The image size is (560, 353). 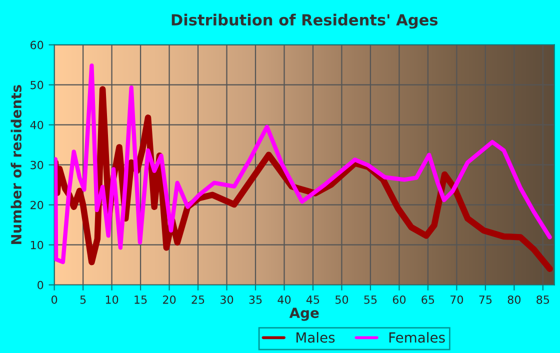 I want to click on y-tick-label: 60, so click(x=37, y=45).